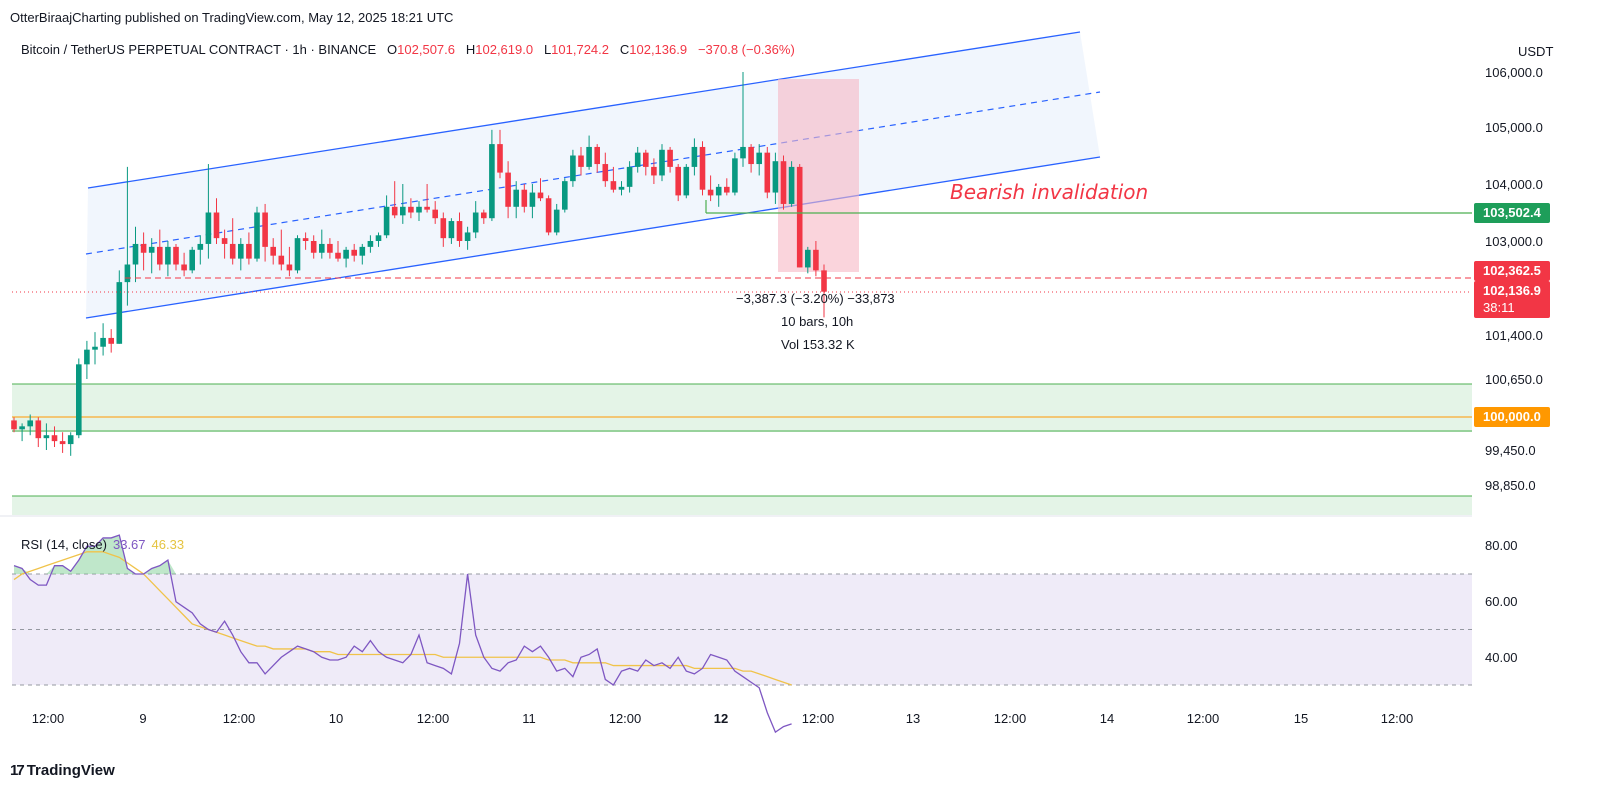 This screenshot has width=1600, height=791. Describe the element at coordinates (746, 49) in the screenshot. I see `change-value: −370.8 (−0.36%)` at that location.